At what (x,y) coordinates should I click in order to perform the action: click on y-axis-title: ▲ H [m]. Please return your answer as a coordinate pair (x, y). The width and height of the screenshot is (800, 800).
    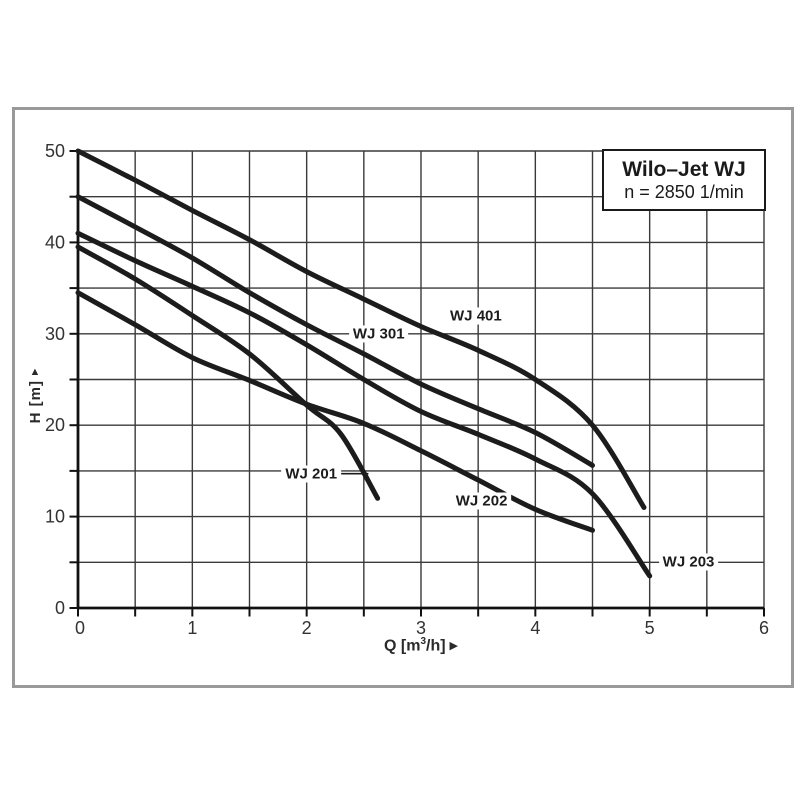
    Looking at the image, I should click on (35, 397).